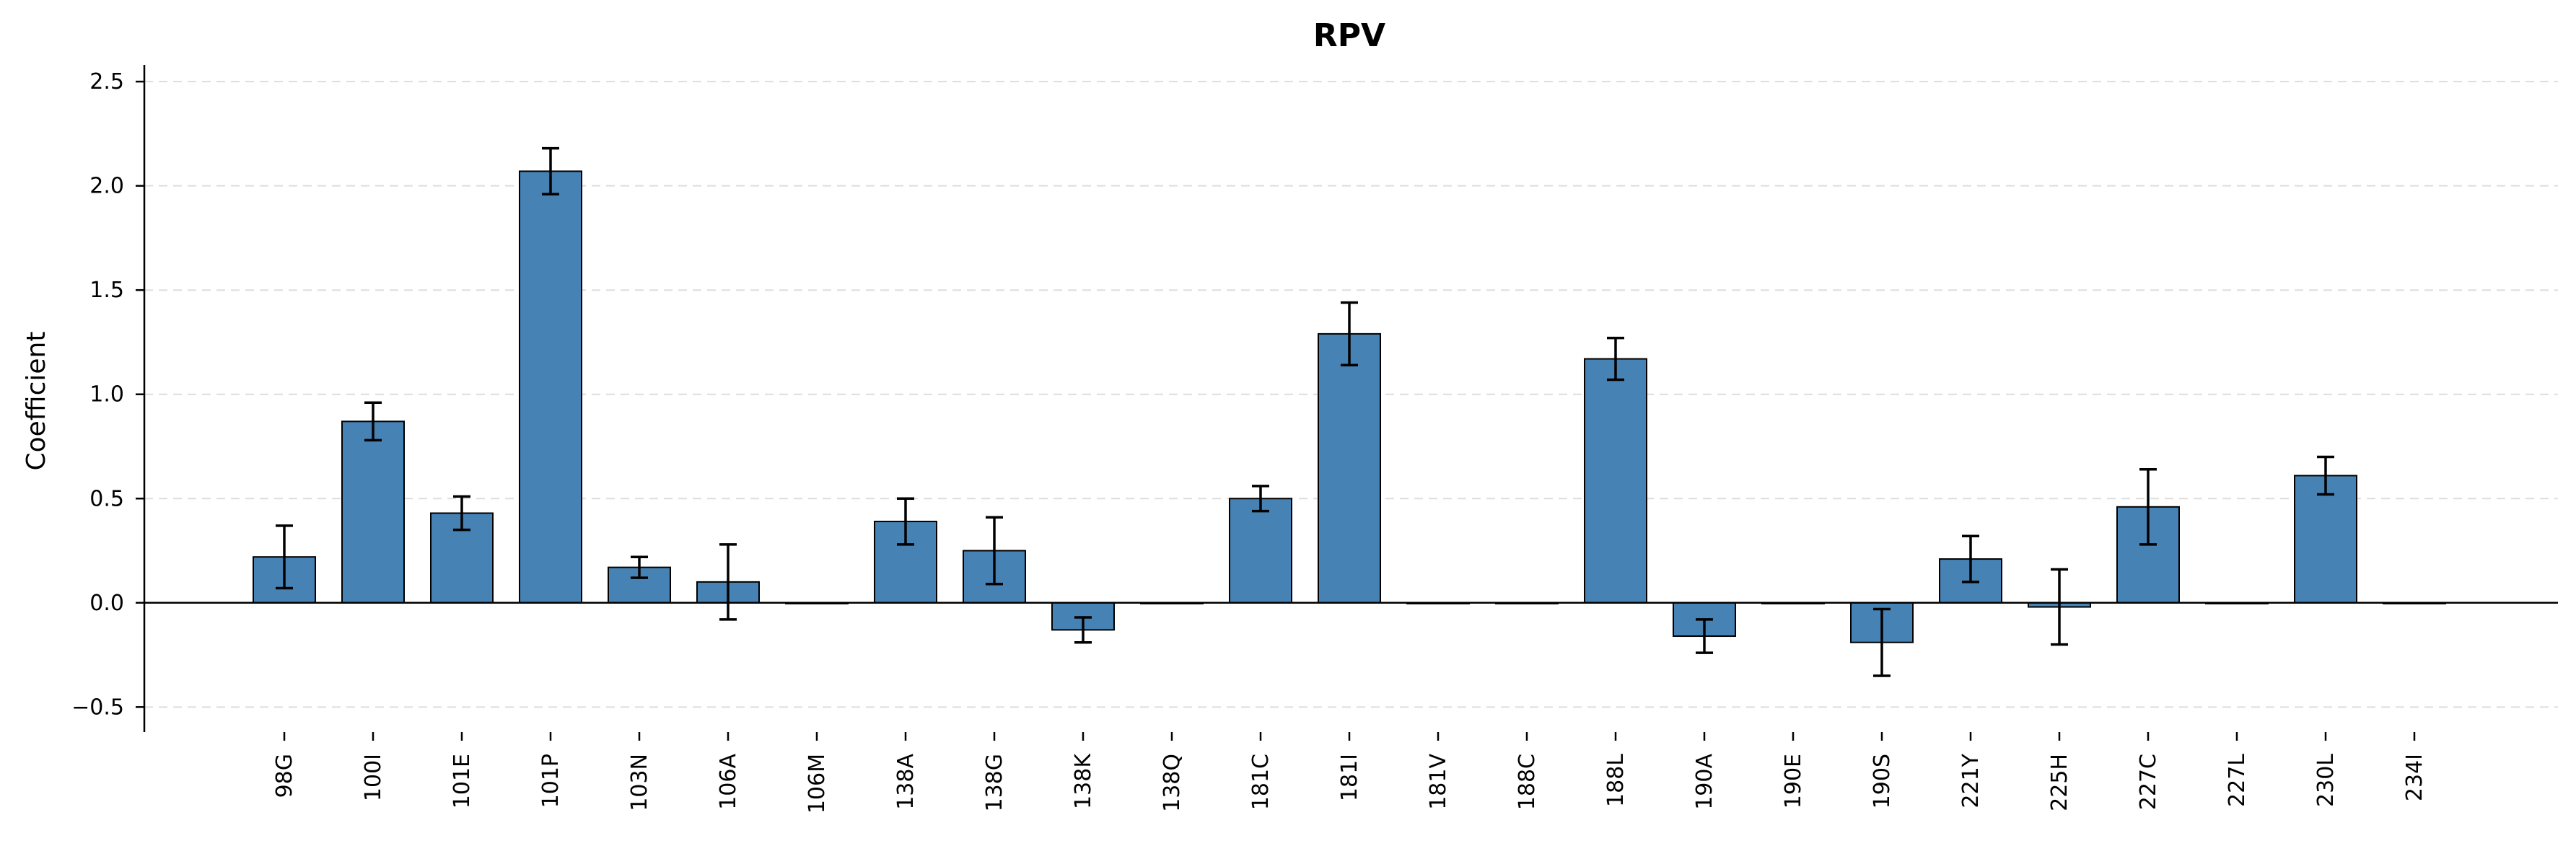  Describe the element at coordinates (1083, 781) in the screenshot. I see `x-tick-label: 138K` at that location.